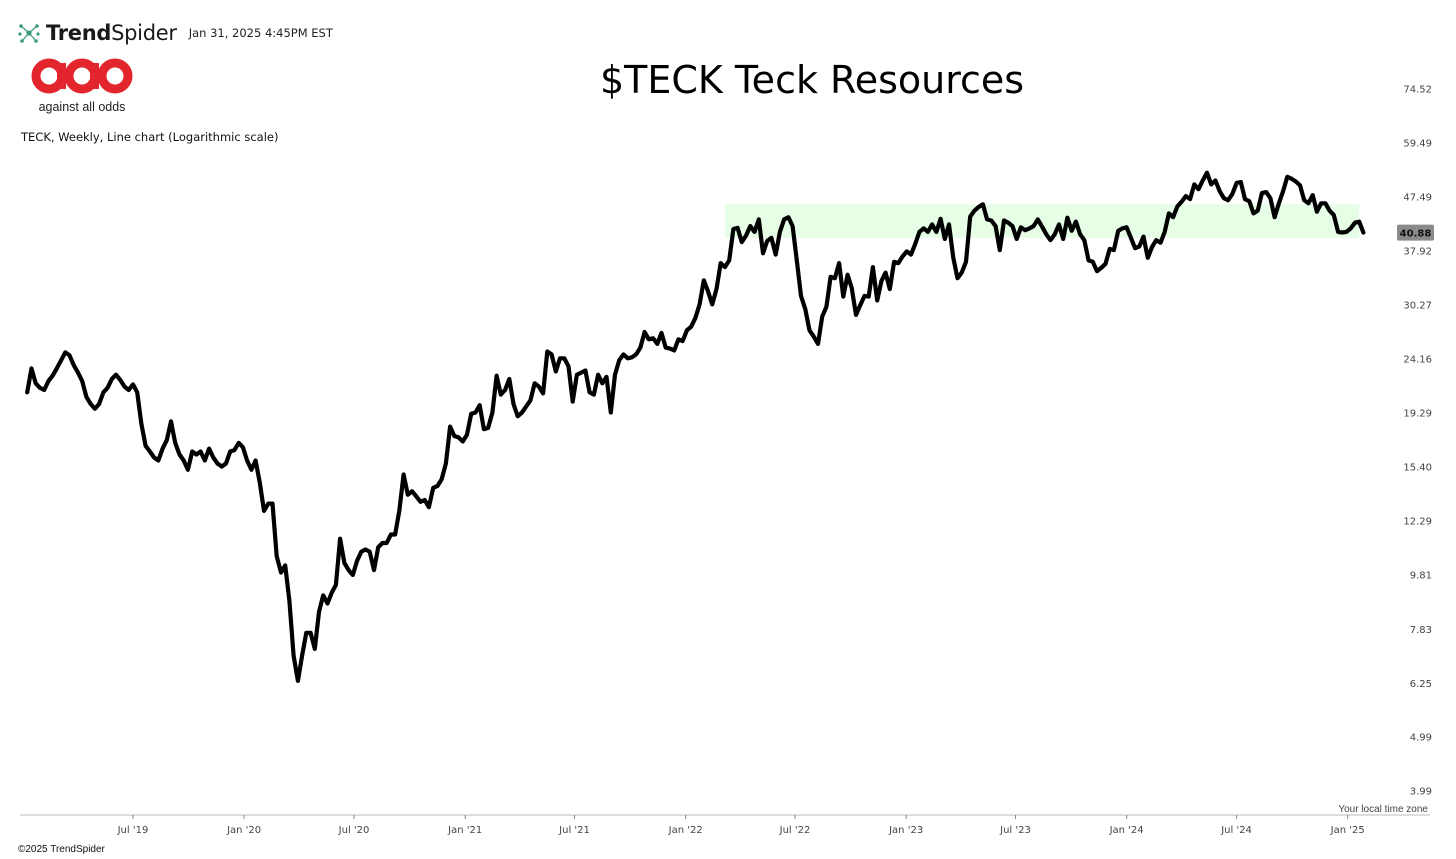 This screenshot has width=1456, height=859. What do you see at coordinates (1417, 198) in the screenshot?
I see `y-tick-label: 47.49` at bounding box center [1417, 198].